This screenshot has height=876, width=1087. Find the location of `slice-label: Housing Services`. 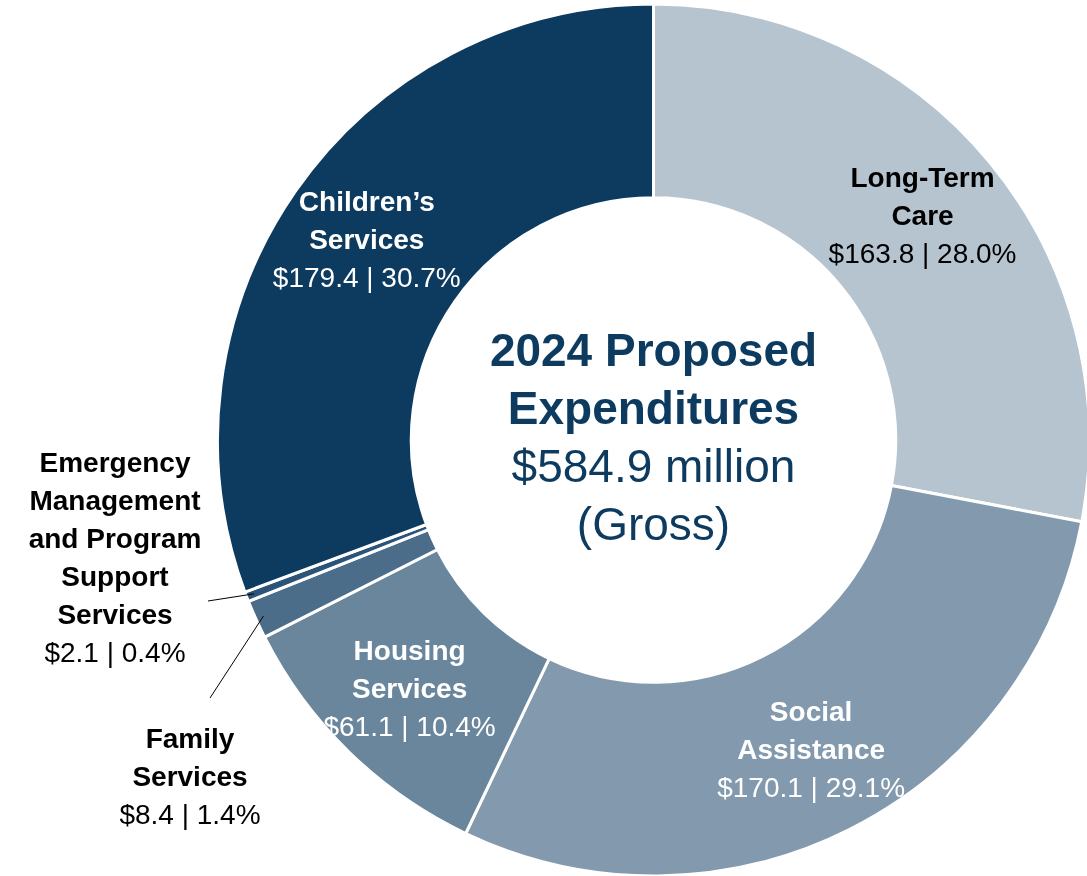

slice-label: Housing Services is located at coordinates (410, 669).